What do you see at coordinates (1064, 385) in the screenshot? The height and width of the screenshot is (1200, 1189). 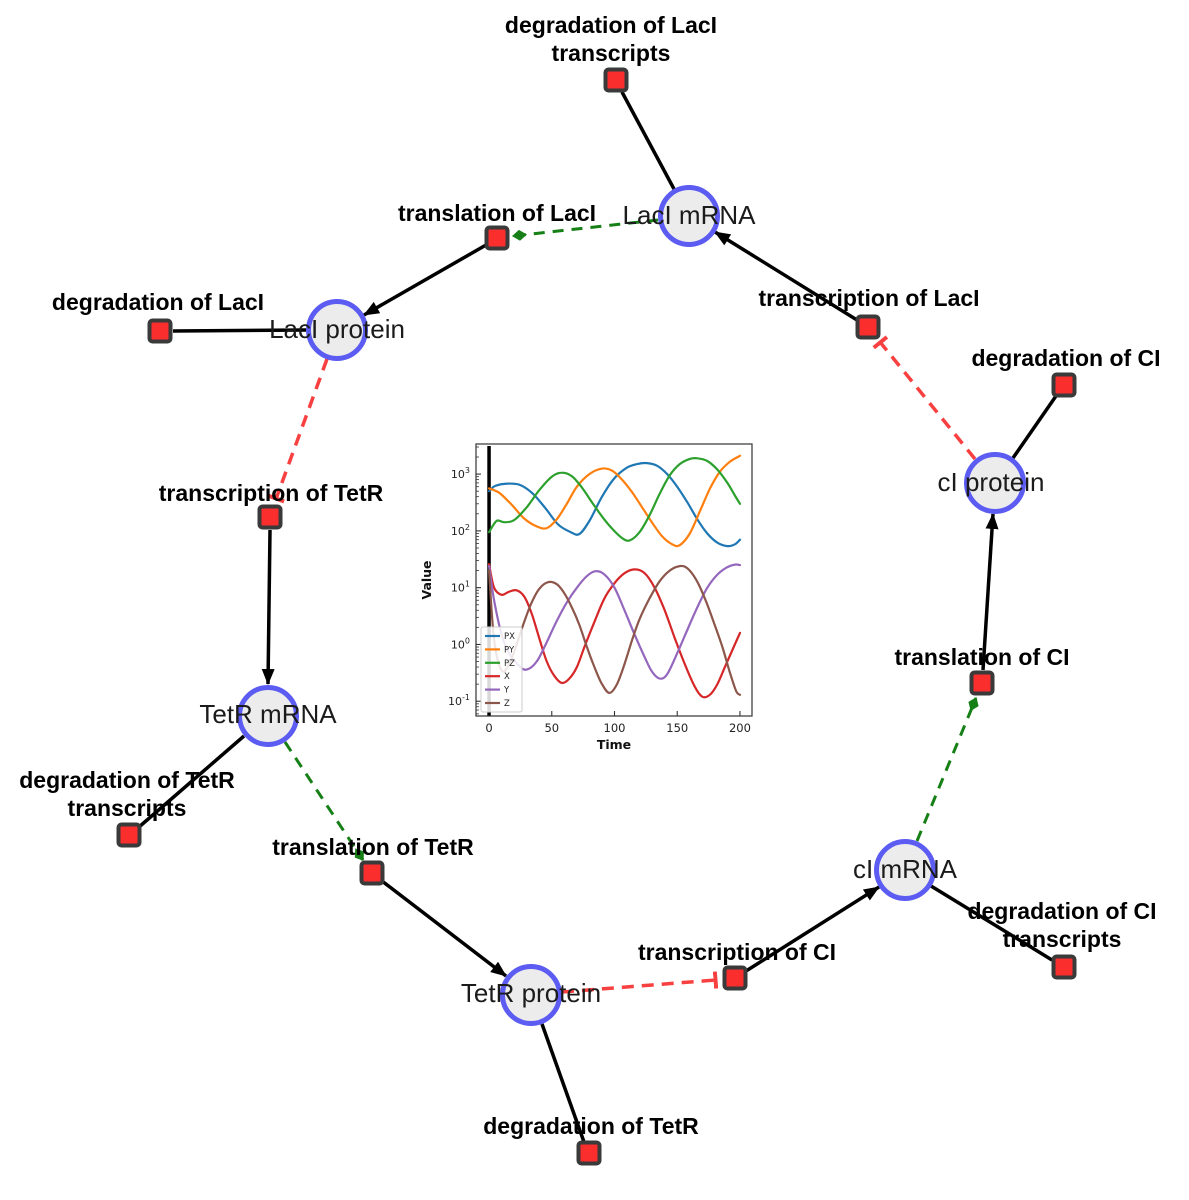 I see `reaction-degradation-of-ci` at bounding box center [1064, 385].